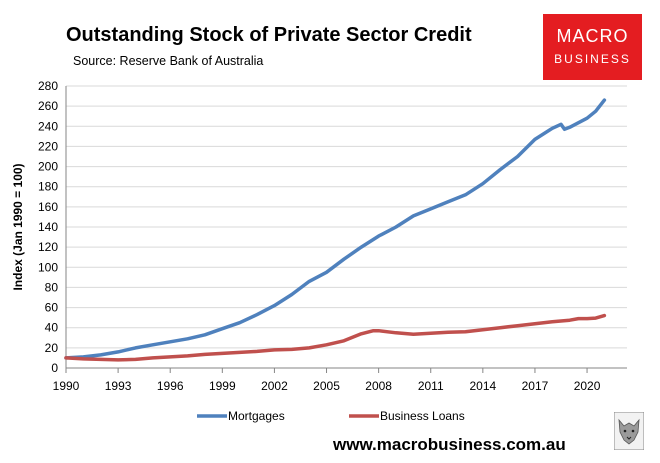 The image size is (660, 463). I want to click on y-tick-label: 160, so click(48, 207).